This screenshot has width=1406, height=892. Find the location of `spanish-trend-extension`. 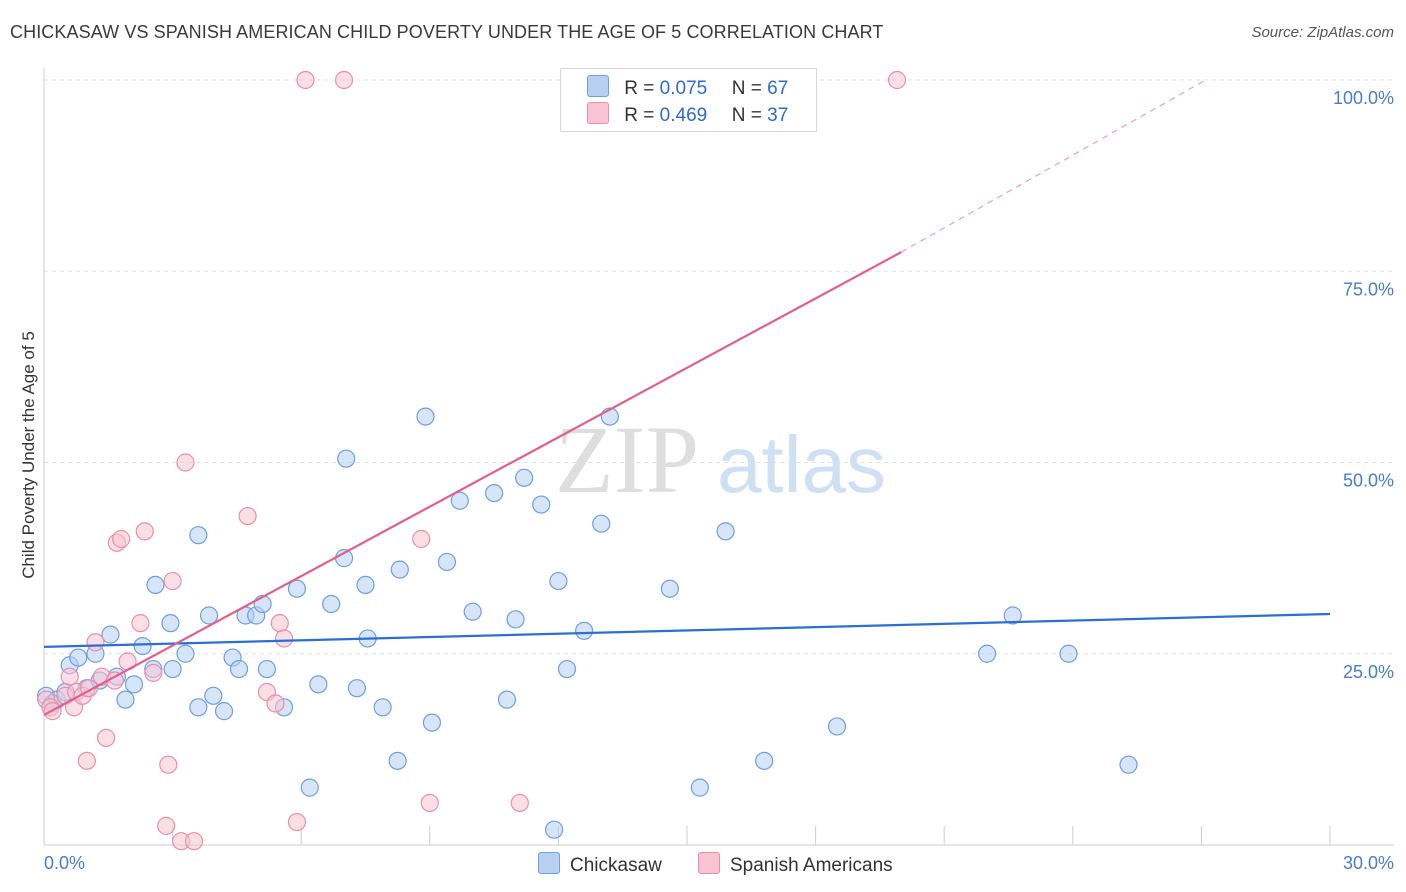

spanish-trend-extension is located at coordinates (1053, 166).